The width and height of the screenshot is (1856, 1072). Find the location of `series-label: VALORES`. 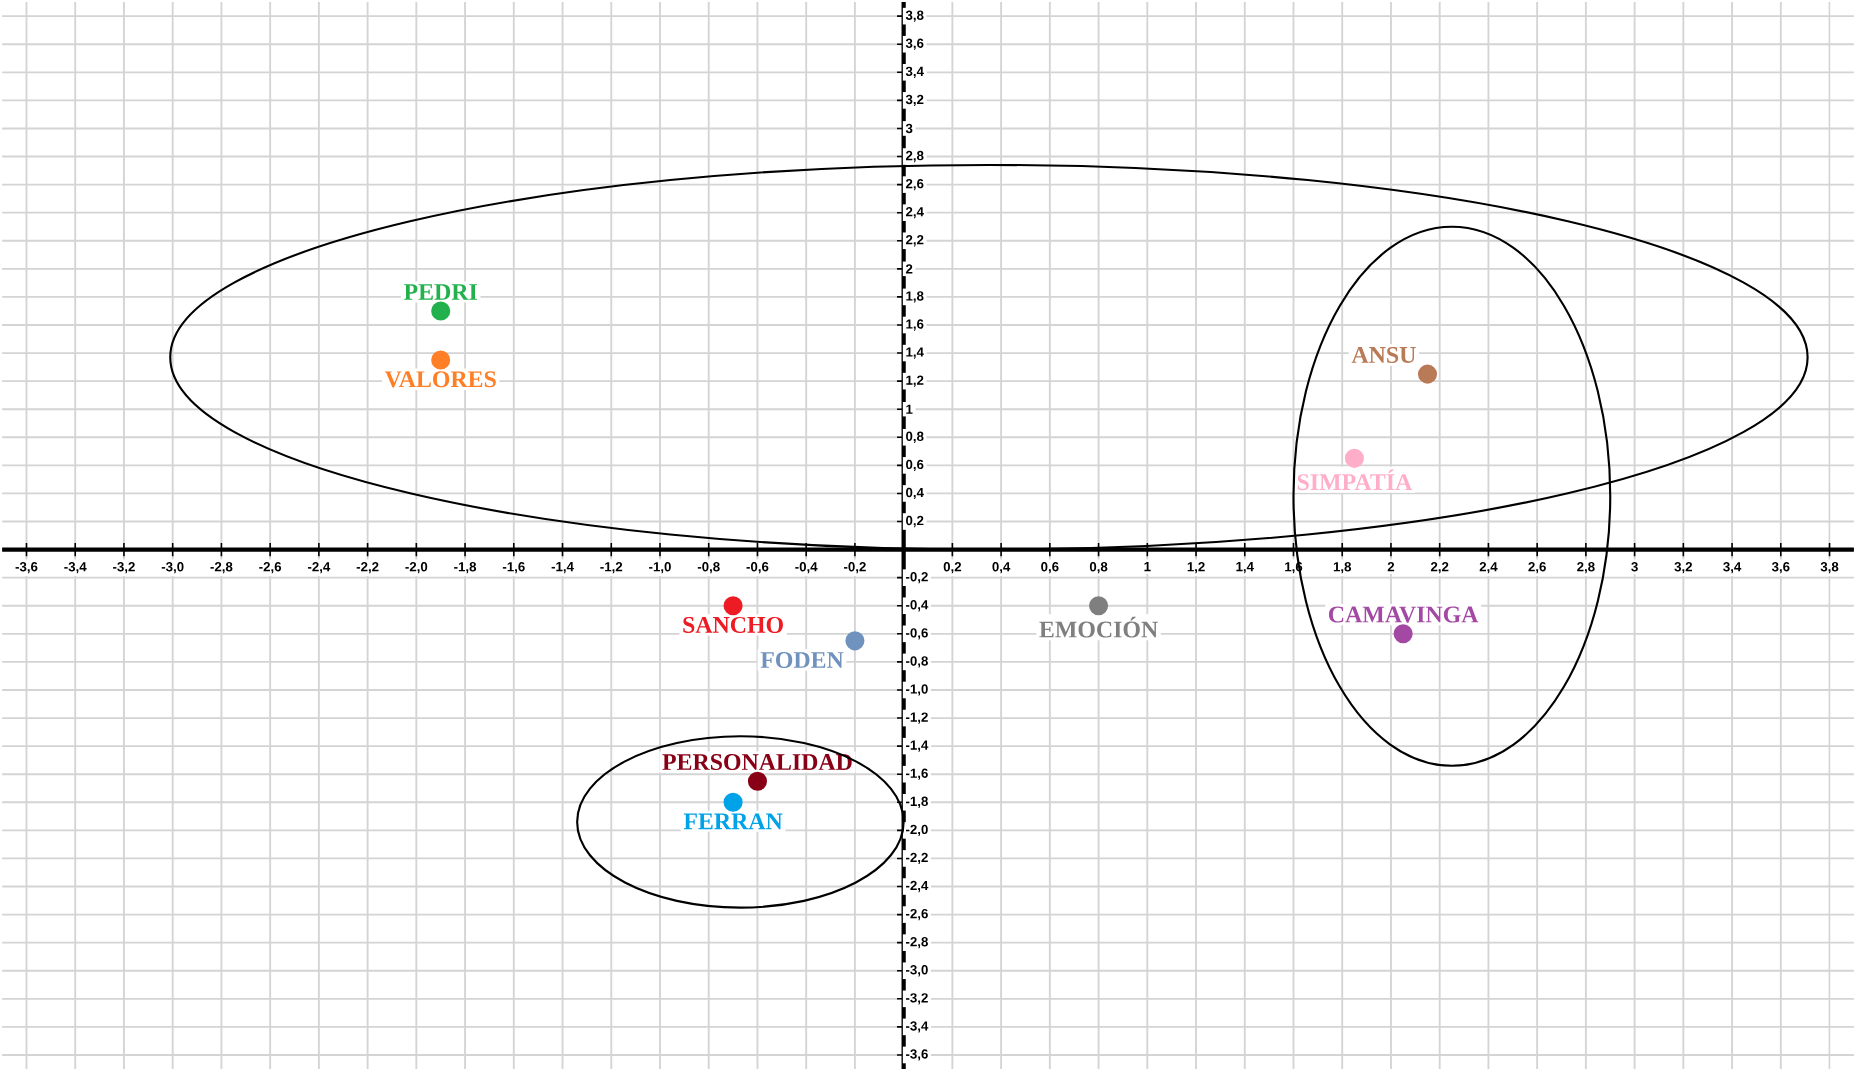

series-label: VALORES is located at coordinates (440, 379).